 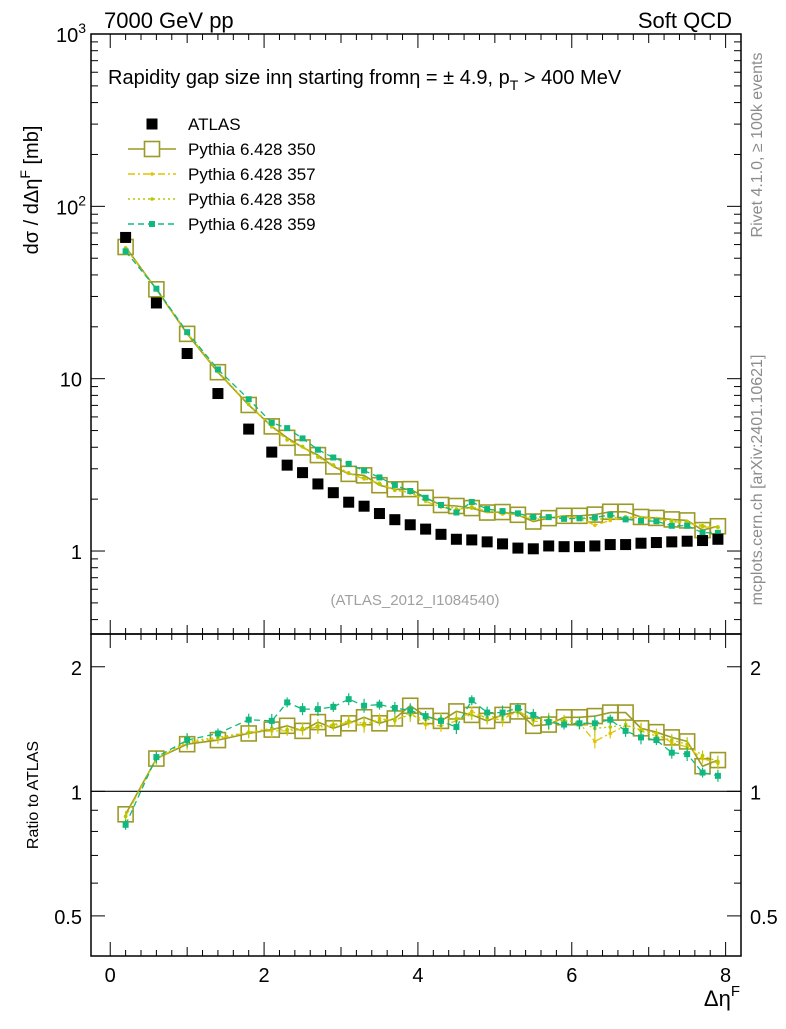 I want to click on x-tick-label: 0, so click(x=110, y=976).